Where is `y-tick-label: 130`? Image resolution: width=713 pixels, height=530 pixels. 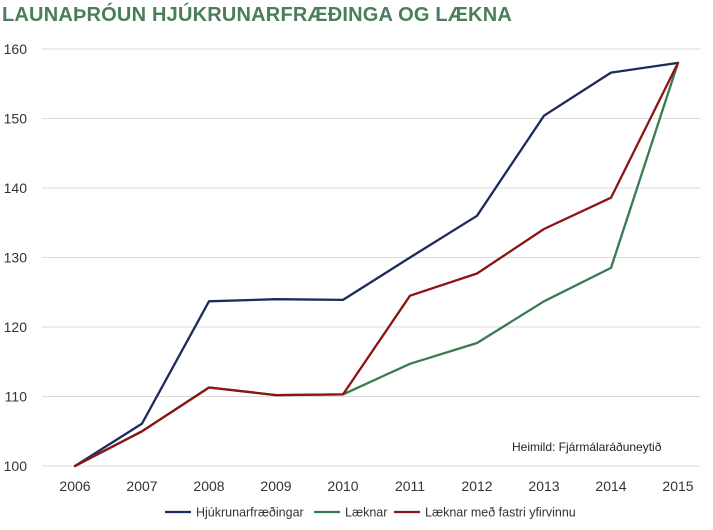
y-tick-label: 130 is located at coordinates (16, 258).